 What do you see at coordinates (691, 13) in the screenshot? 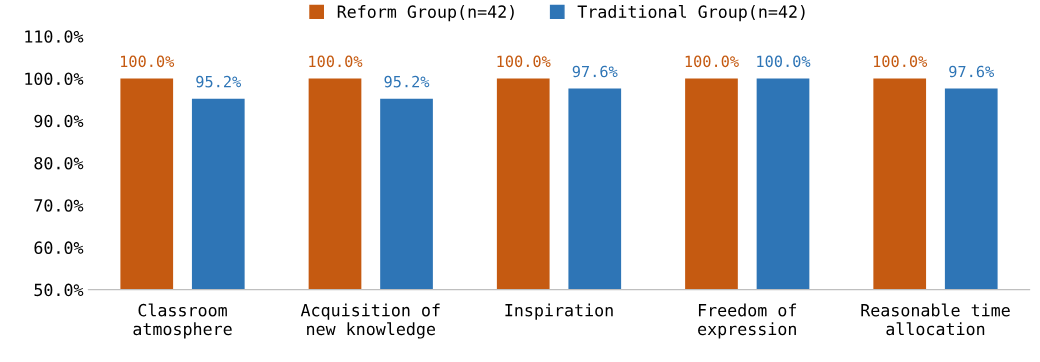
I see `legend-label: Traditional Group(n=42)` at bounding box center [691, 13].